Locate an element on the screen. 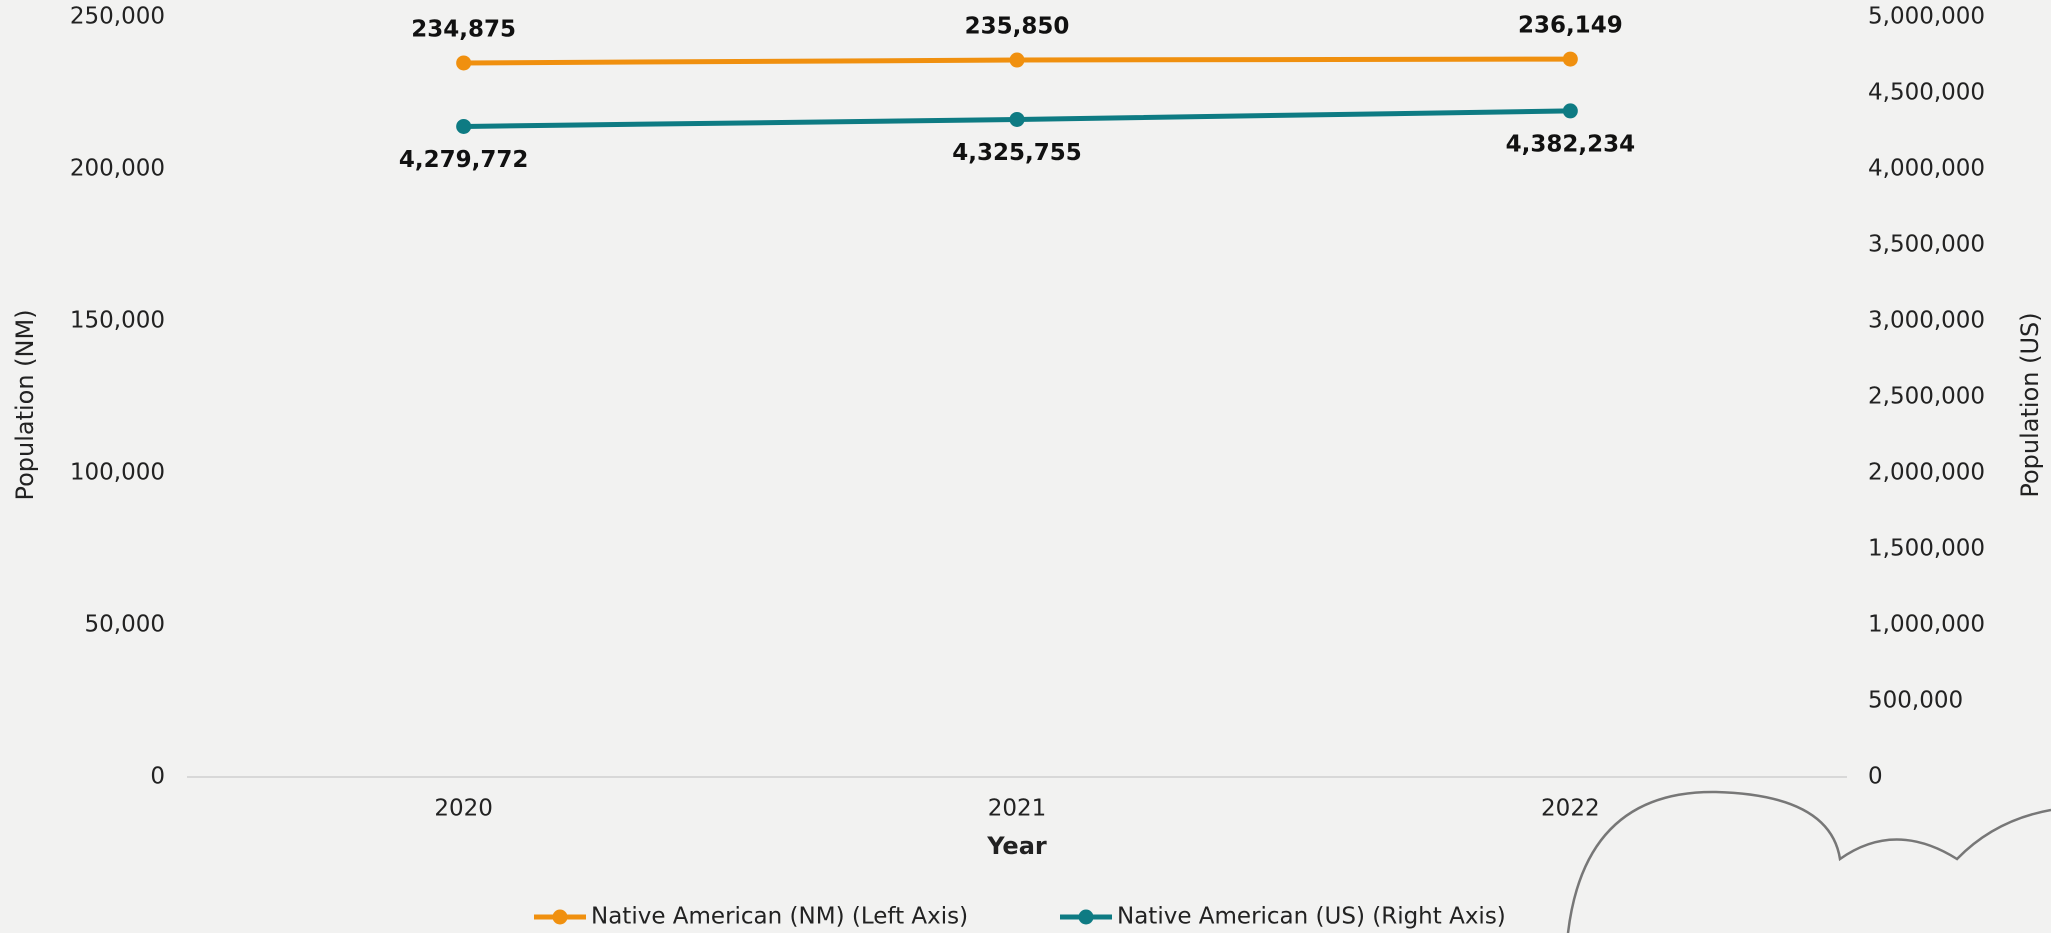 Image resolution: width=2051 pixels, height=933 pixels. data-label: 235,850 is located at coordinates (1017, 27).